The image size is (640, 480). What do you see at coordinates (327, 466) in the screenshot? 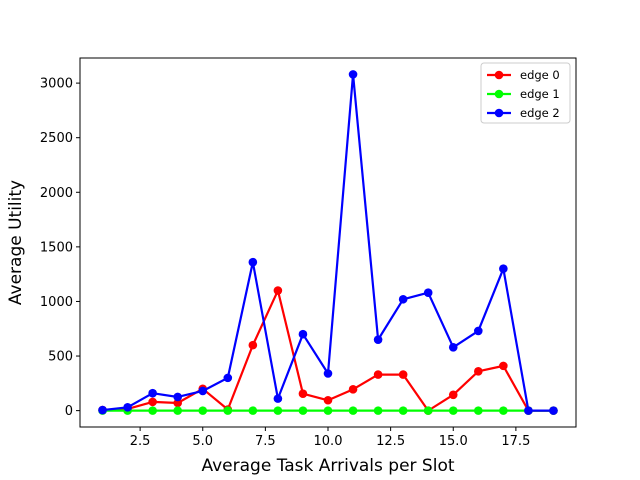
I see `x-axis-title: Average Task Arrivals per Slot` at bounding box center [327, 466].